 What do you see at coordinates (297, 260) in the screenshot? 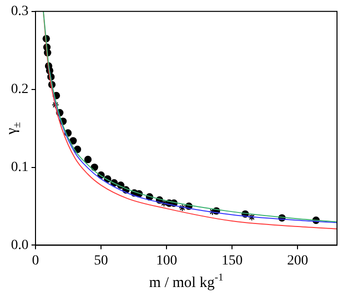
I see `x-tick-label: 200` at bounding box center [297, 260].